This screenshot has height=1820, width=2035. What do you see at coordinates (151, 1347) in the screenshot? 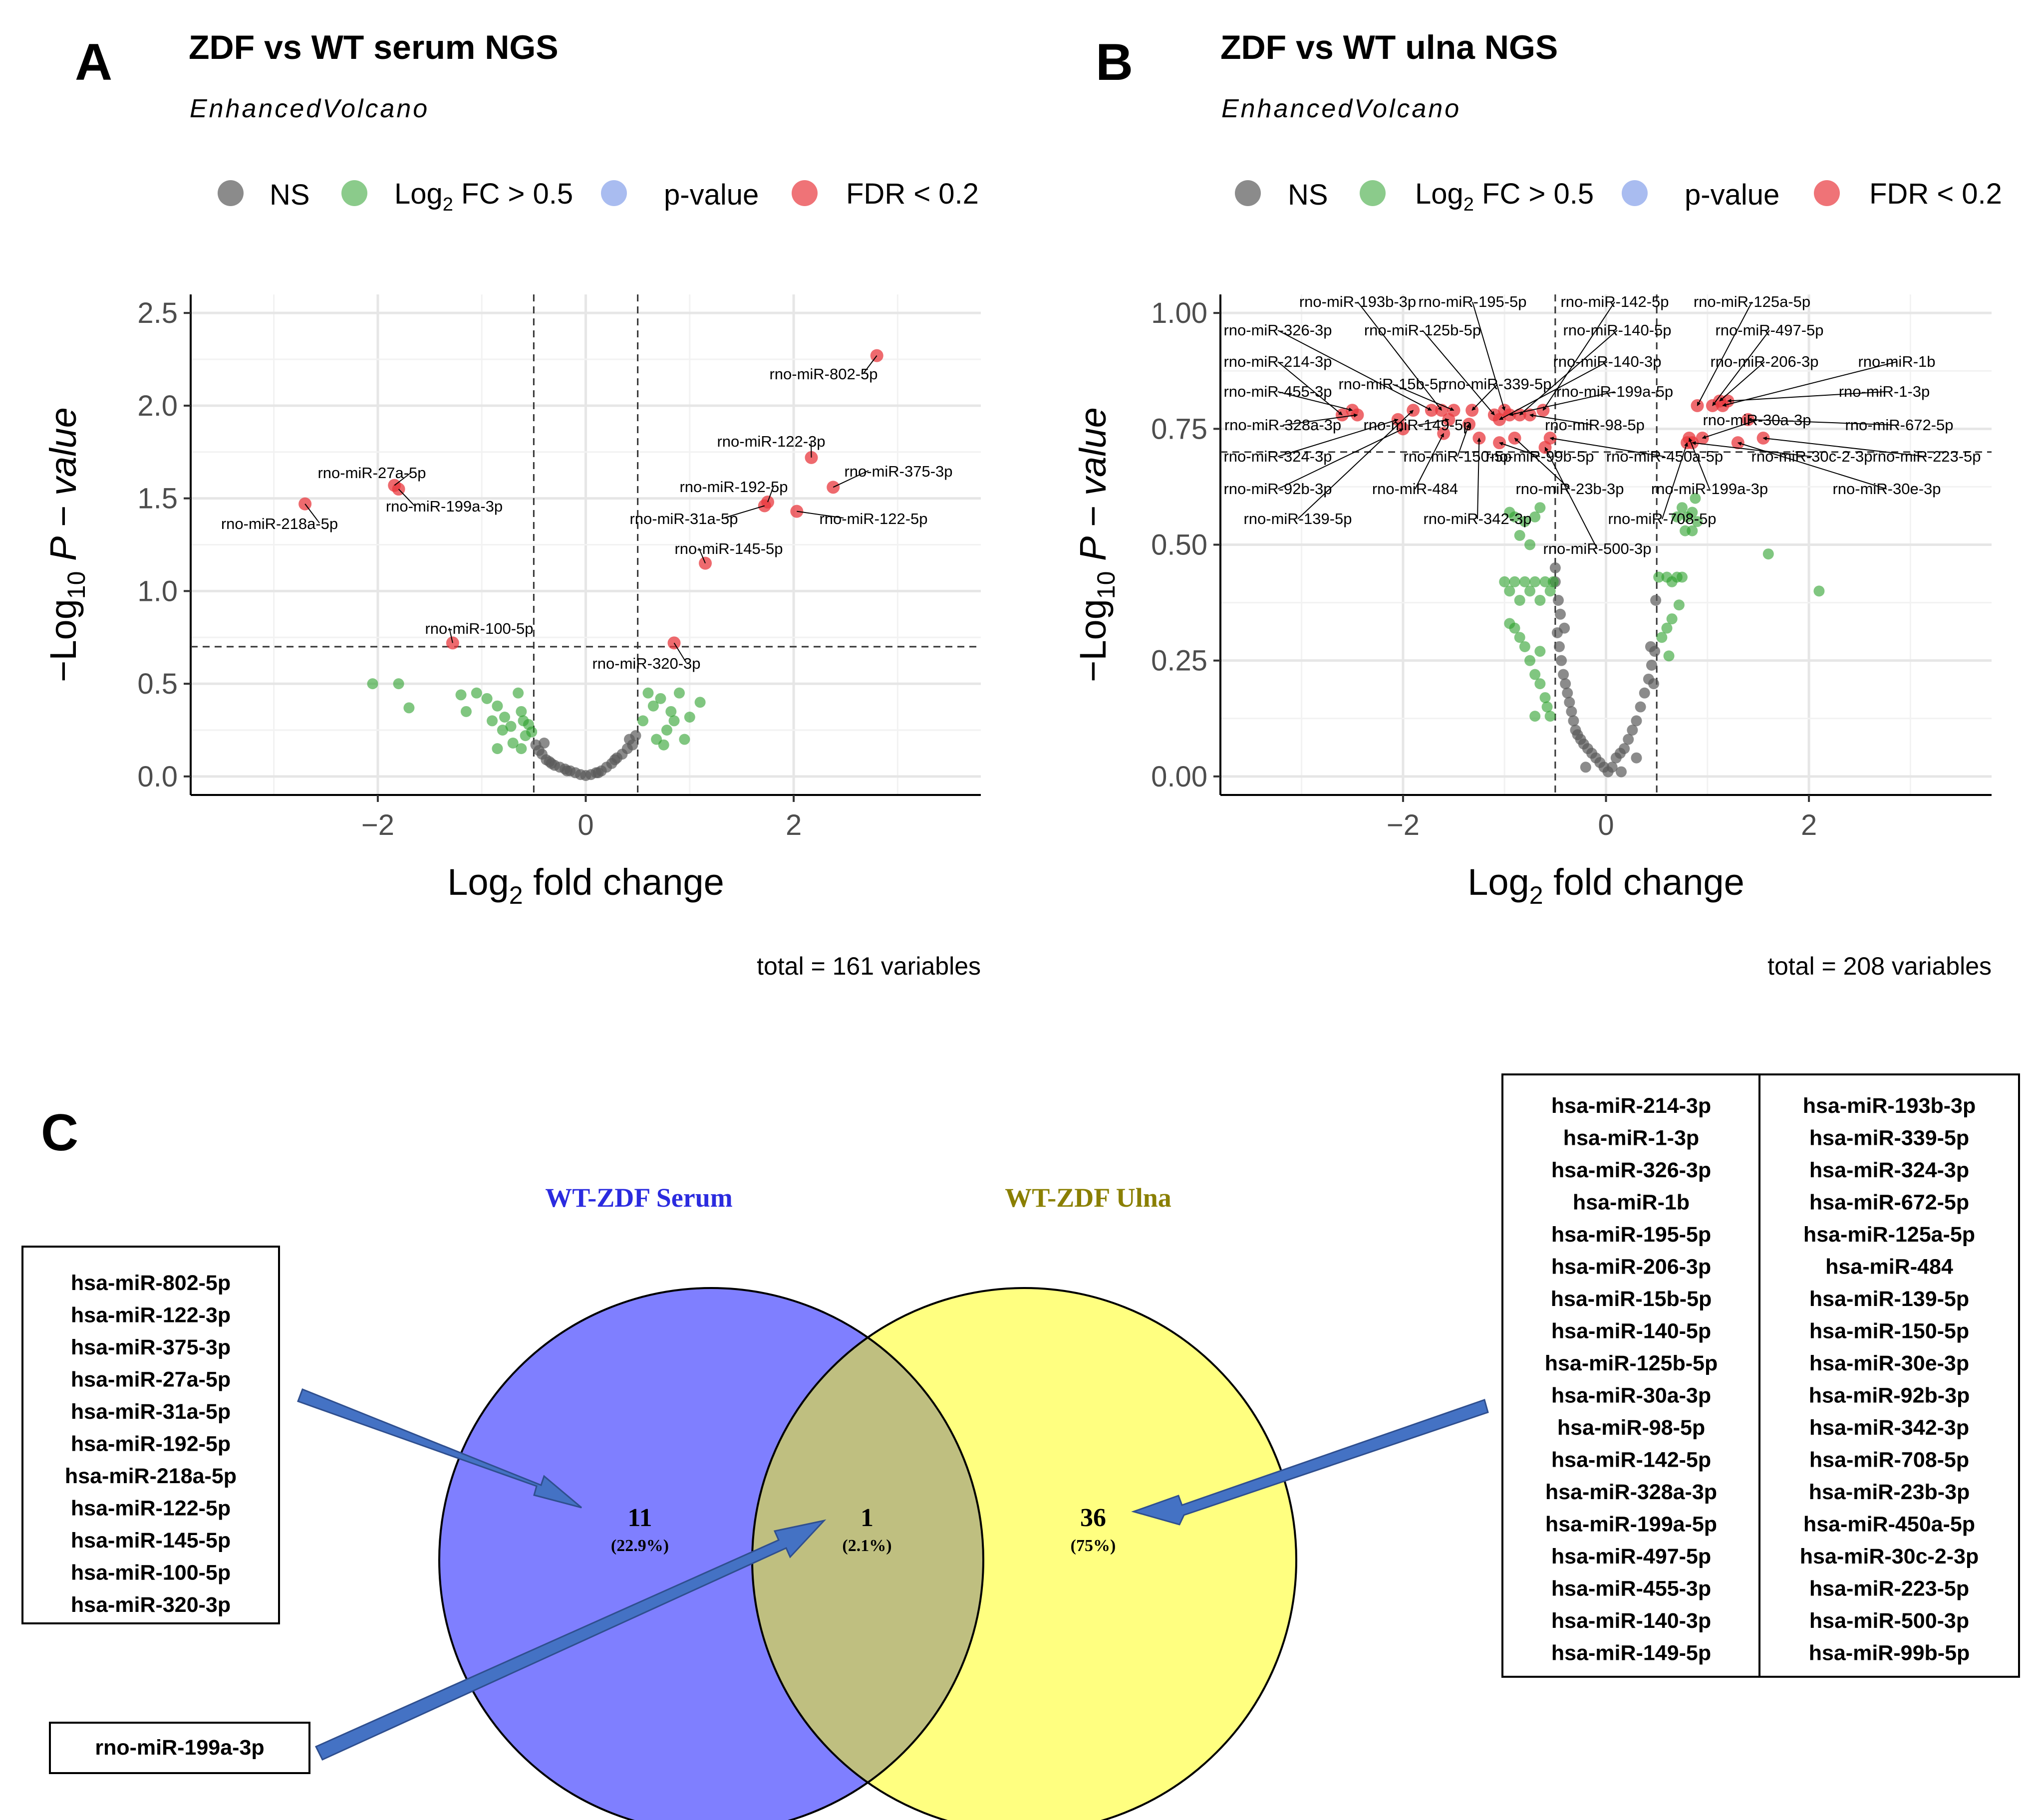
I see `serum-list-item: hsa-miR-375-3p` at bounding box center [151, 1347].